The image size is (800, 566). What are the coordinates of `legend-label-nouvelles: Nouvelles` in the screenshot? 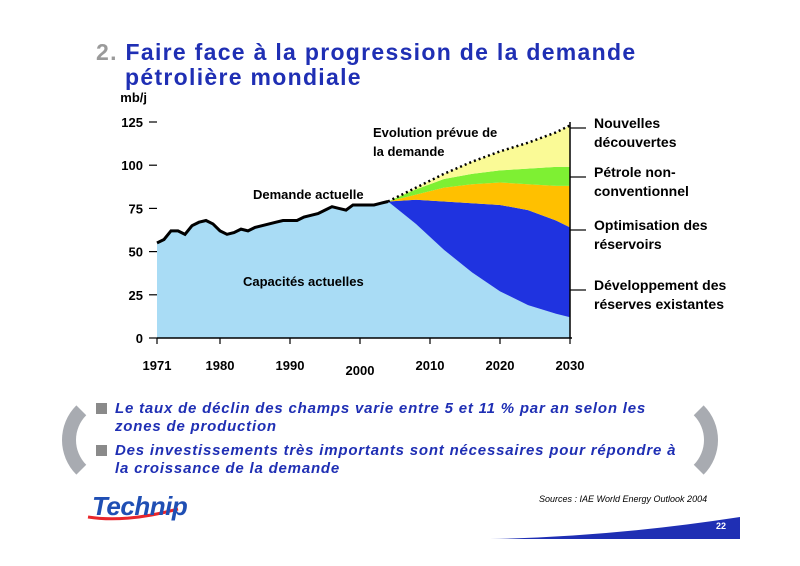 It's located at (627, 123).